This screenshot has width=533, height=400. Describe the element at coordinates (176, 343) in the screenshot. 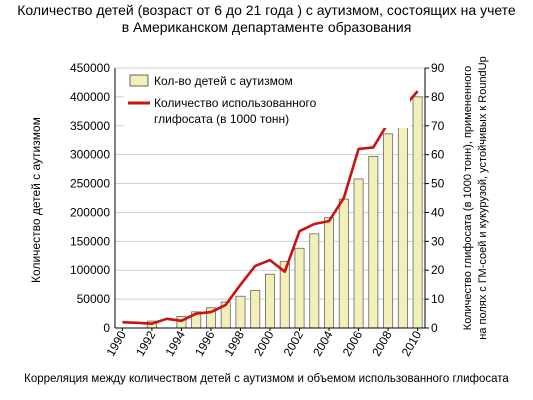

I see `x-tick-label: 1994` at that location.